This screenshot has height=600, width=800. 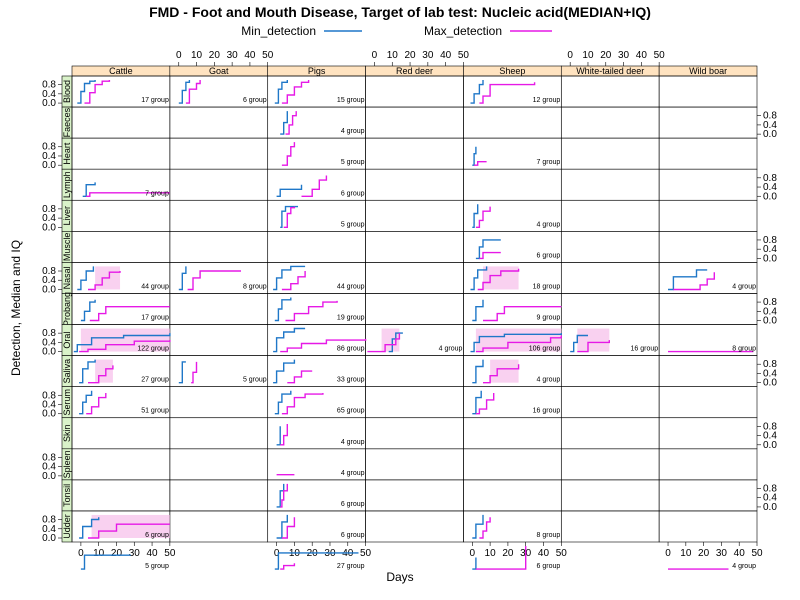 What do you see at coordinates (463, 31) in the screenshot?
I see `legend-max-label: Max_detection` at bounding box center [463, 31].